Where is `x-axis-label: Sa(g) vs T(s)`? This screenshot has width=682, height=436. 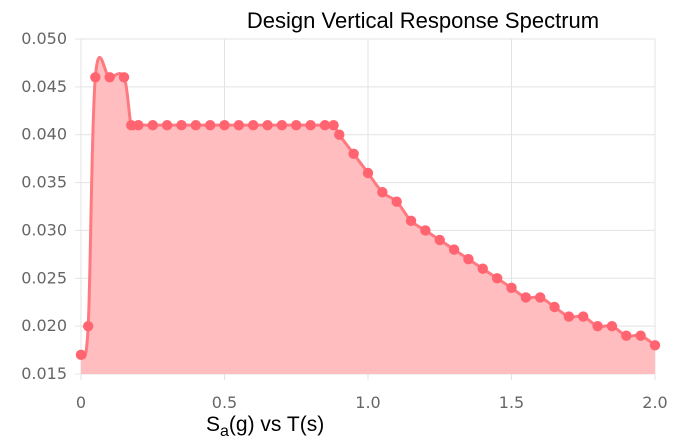 x-axis-label: Sa(g) vs T(s) is located at coordinates (265, 424).